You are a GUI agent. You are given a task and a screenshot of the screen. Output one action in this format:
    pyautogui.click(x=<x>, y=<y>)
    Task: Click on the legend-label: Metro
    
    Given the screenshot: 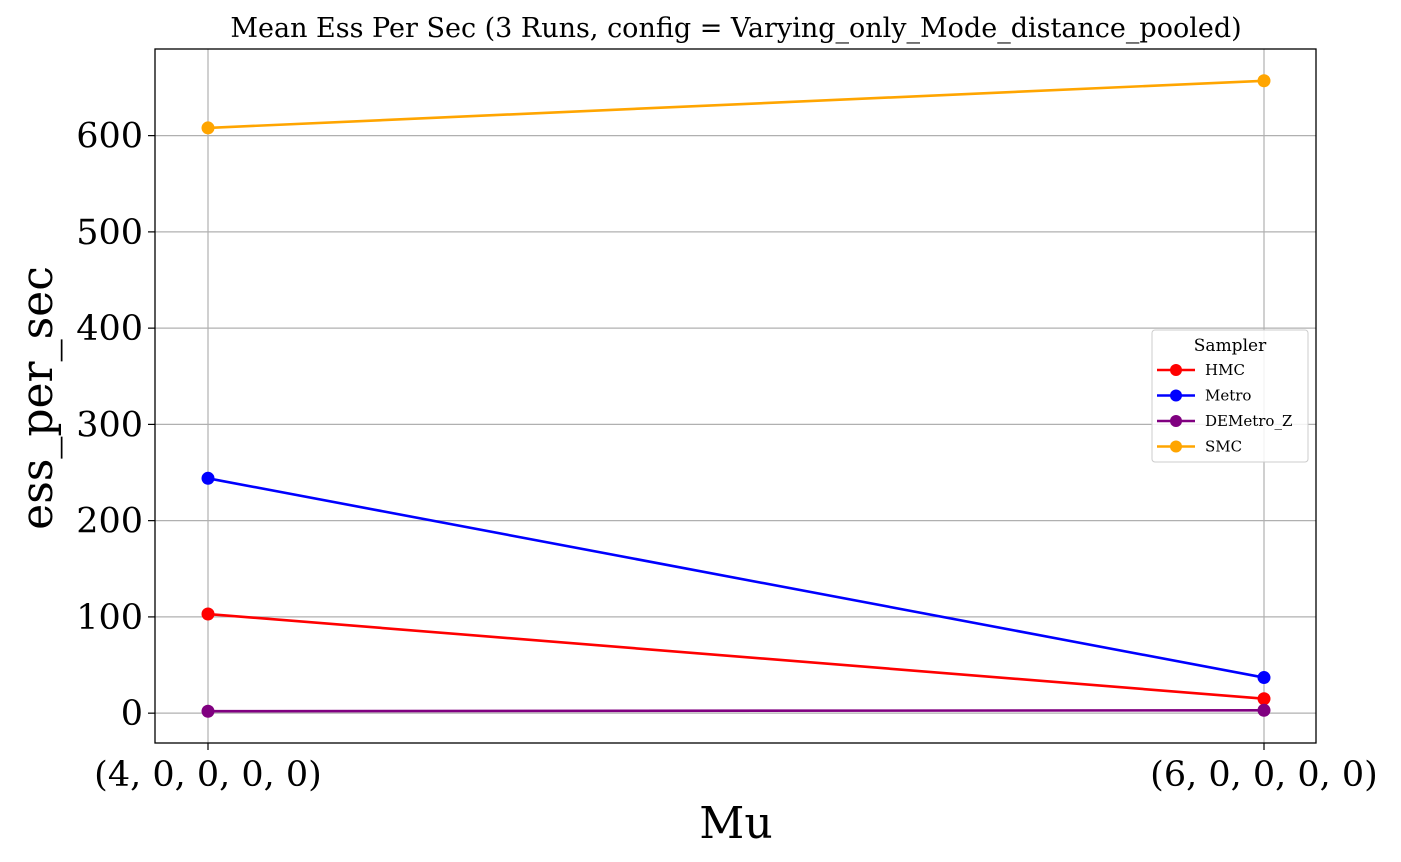 What is the action you would take?
    pyautogui.click(x=1228, y=396)
    